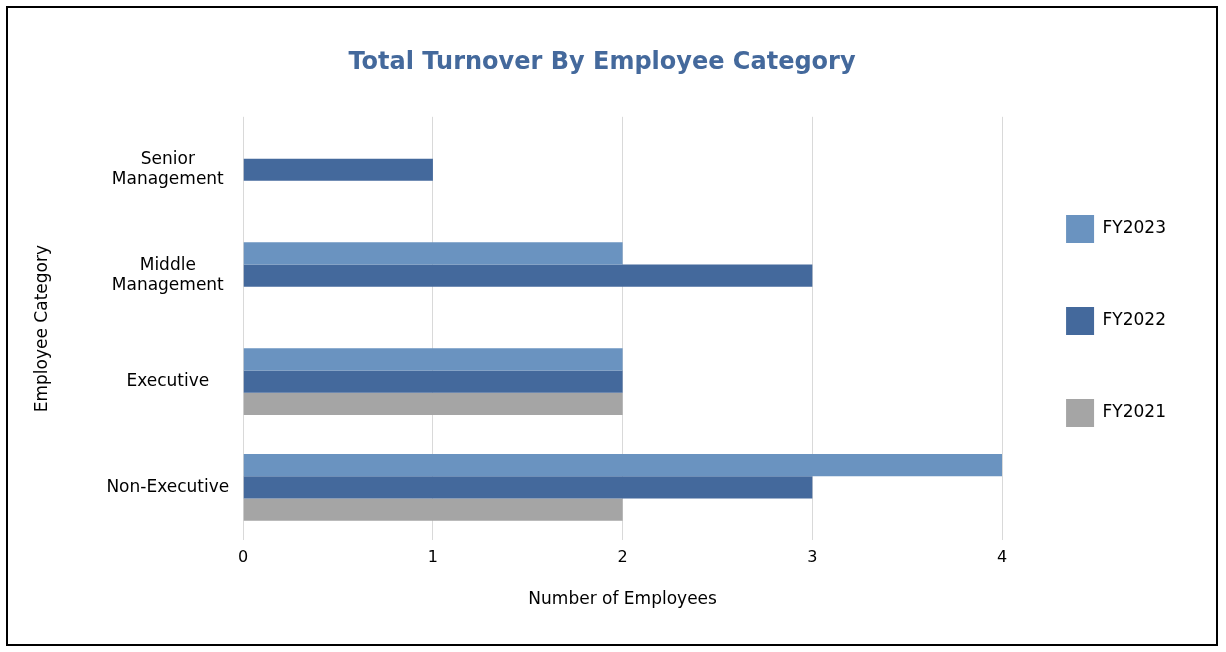  What do you see at coordinates (622, 557) in the screenshot?
I see `x-tick-label: 2` at bounding box center [622, 557].